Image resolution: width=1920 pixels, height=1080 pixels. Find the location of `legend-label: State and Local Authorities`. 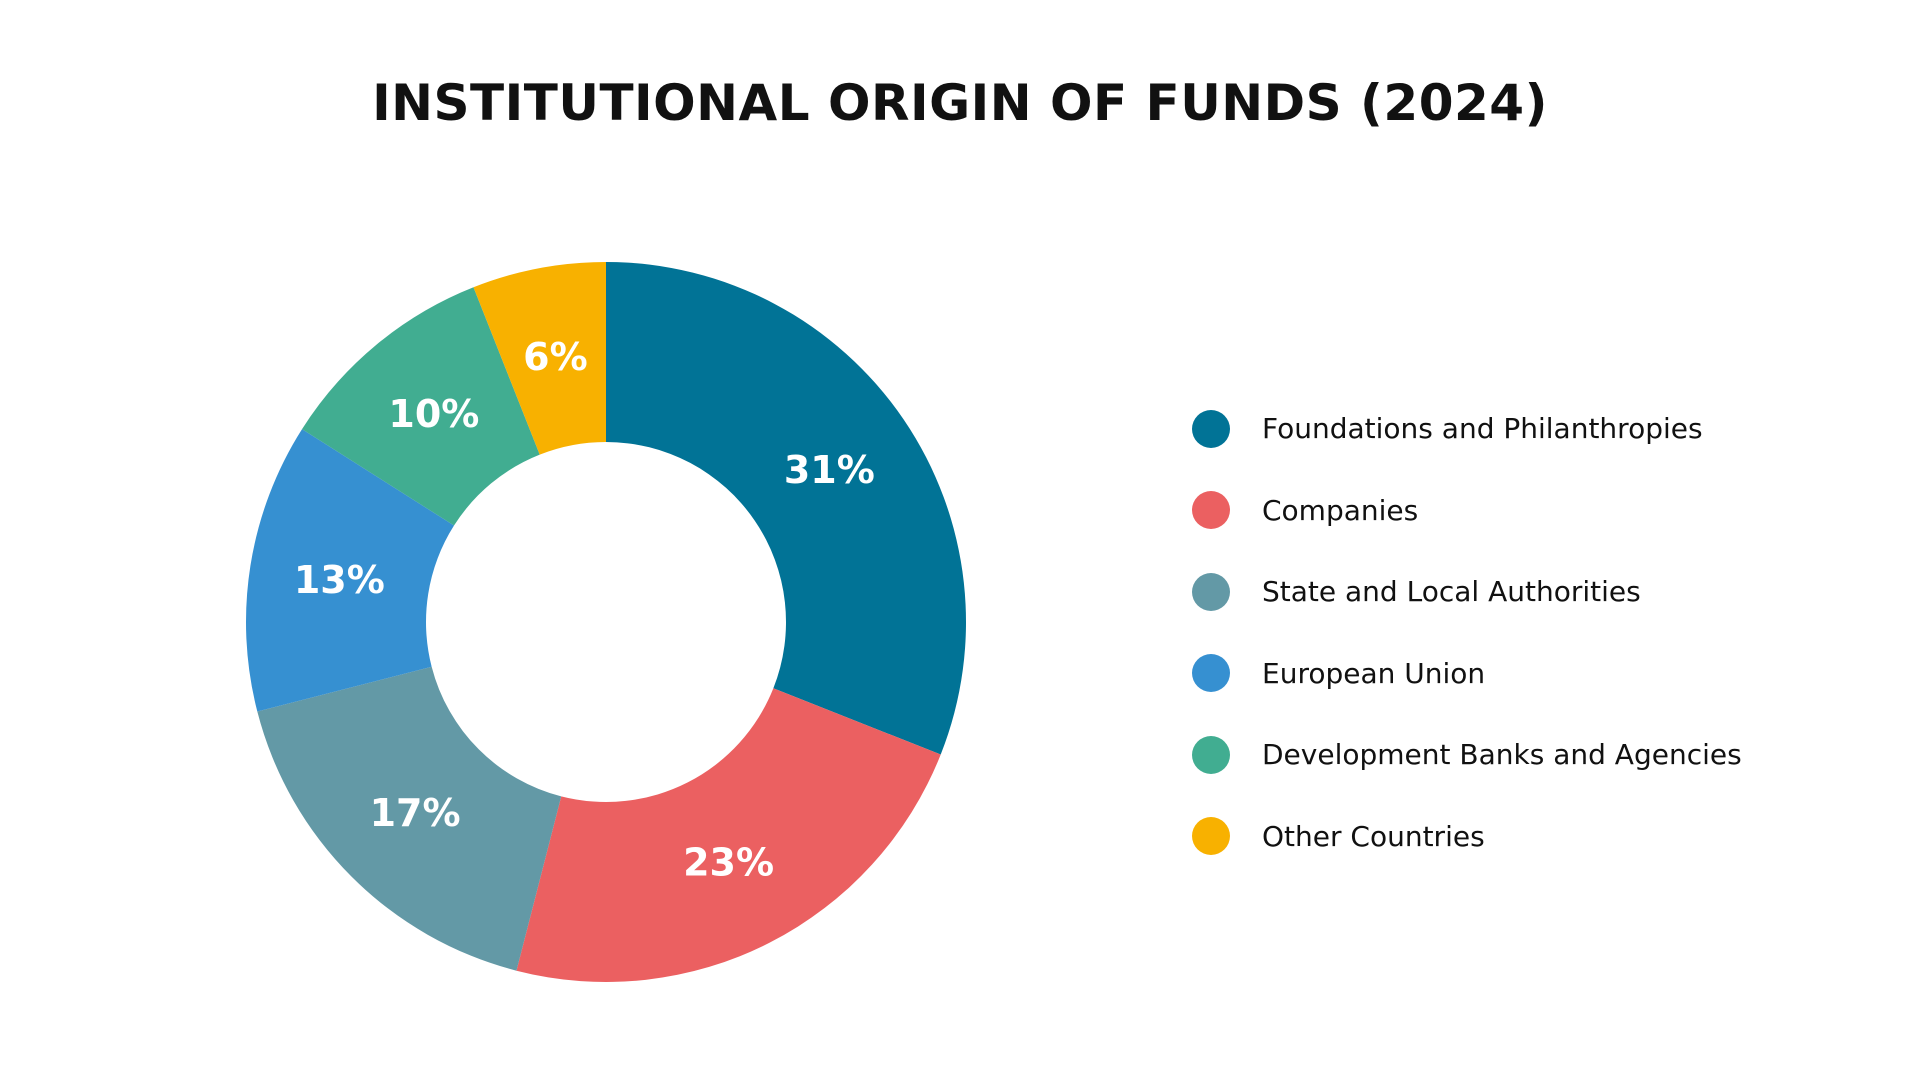

legend-label: State and Local Authorities is located at coordinates (1451, 592).